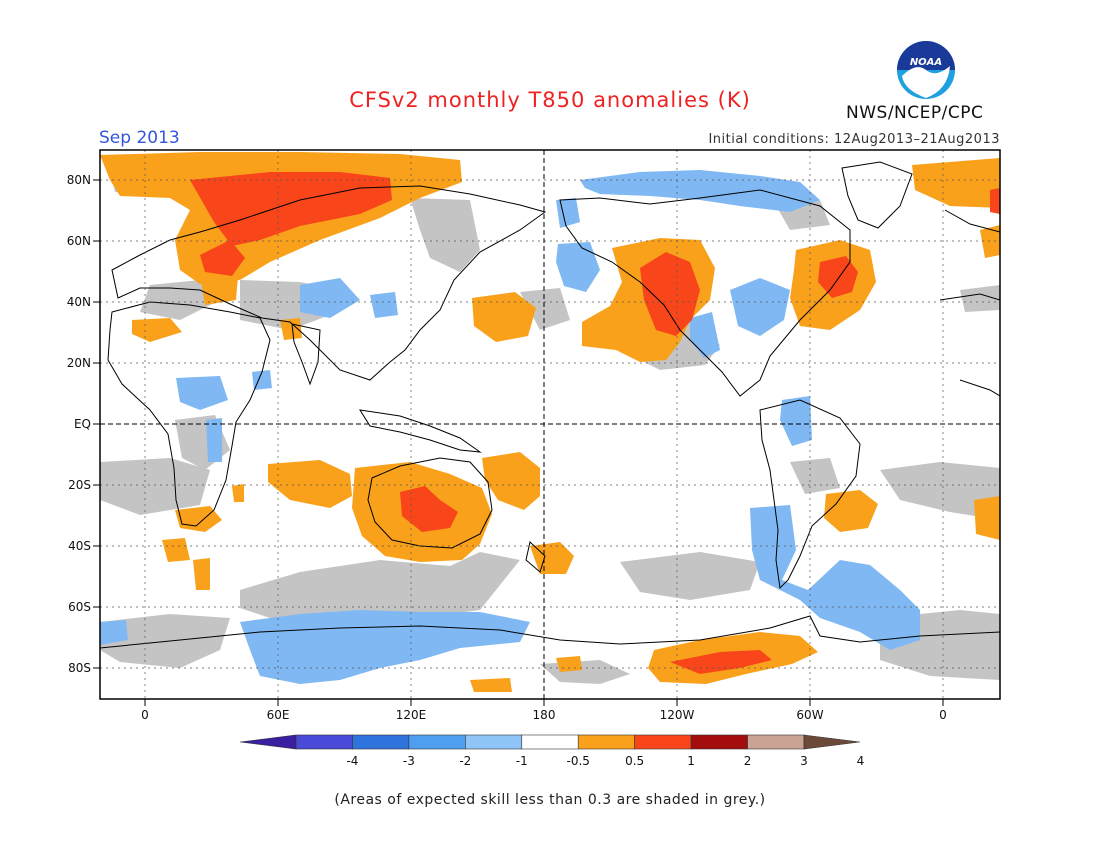 Image resolution: width=1100 pixels, height=850 pixels. What do you see at coordinates (861, 761) in the screenshot?
I see `colorbar-label: 4` at bounding box center [861, 761].